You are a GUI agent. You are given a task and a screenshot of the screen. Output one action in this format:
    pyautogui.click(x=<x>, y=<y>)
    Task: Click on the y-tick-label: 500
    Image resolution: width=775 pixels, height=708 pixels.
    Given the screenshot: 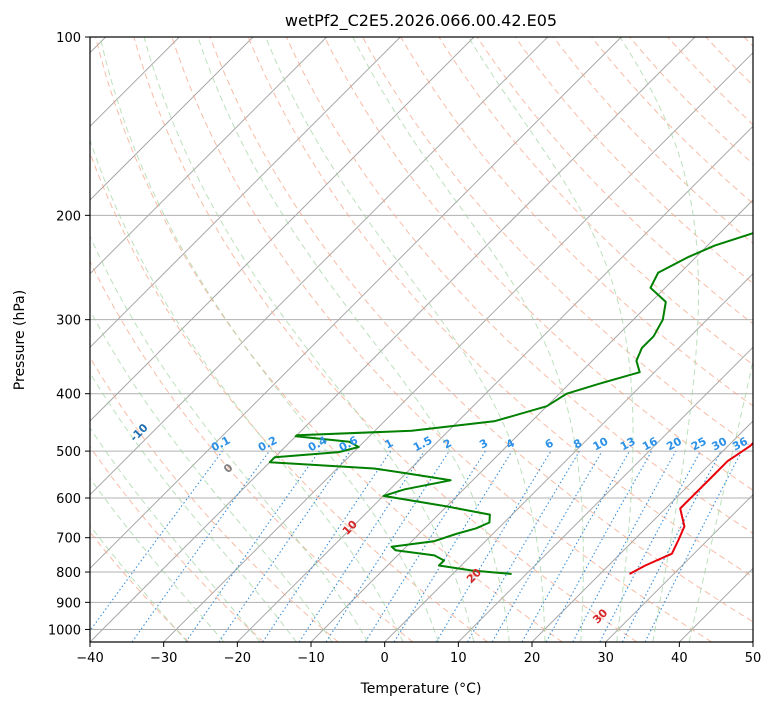 What is the action you would take?
    pyautogui.click(x=68, y=452)
    